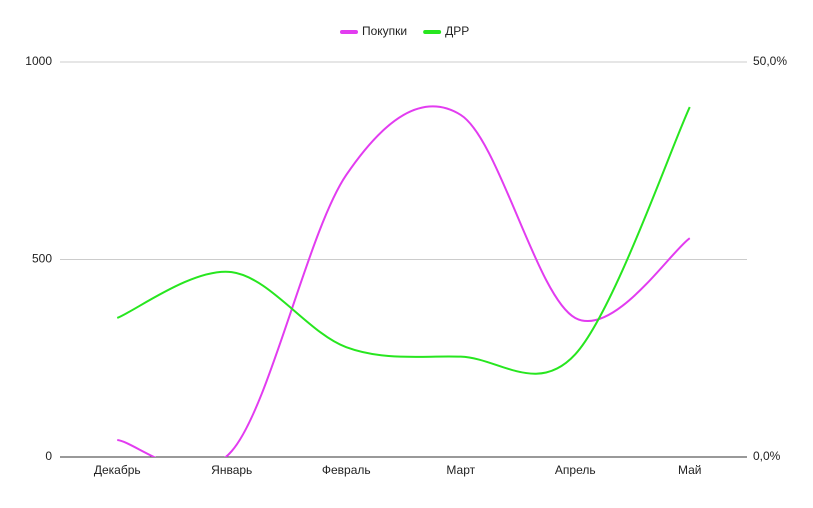 Image resolution: width=813 pixels, height=508 pixels. Describe the element at coordinates (460, 470) in the screenshot. I see `x-tick-label: Март` at that location.